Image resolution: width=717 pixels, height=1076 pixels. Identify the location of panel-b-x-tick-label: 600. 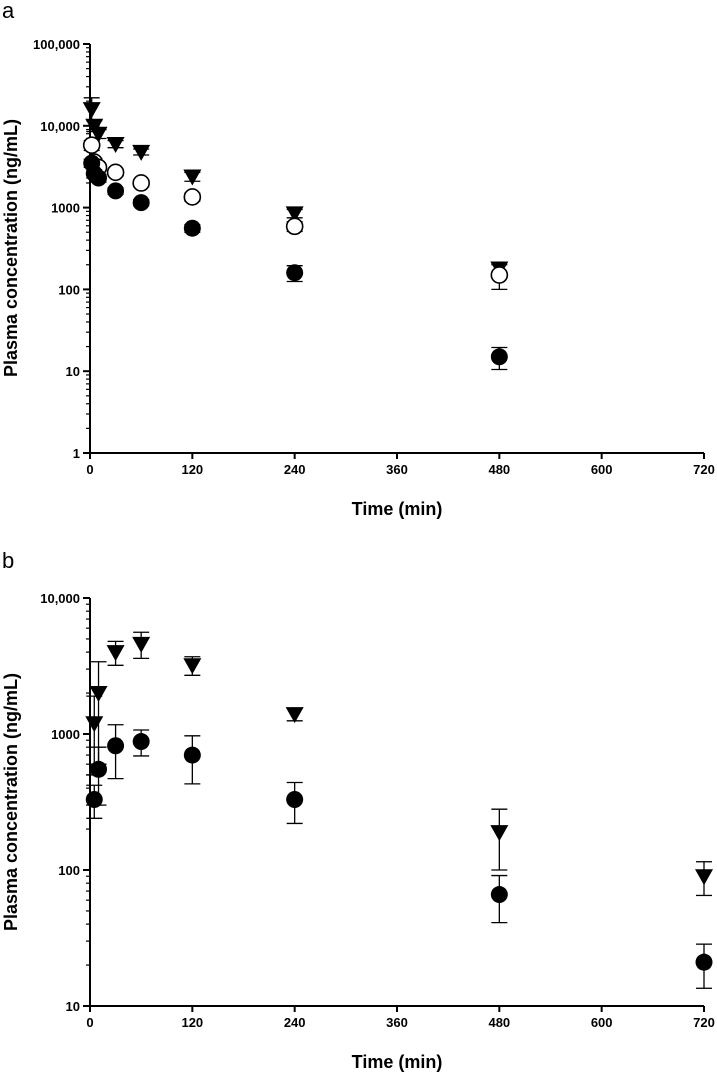
(602, 1022).